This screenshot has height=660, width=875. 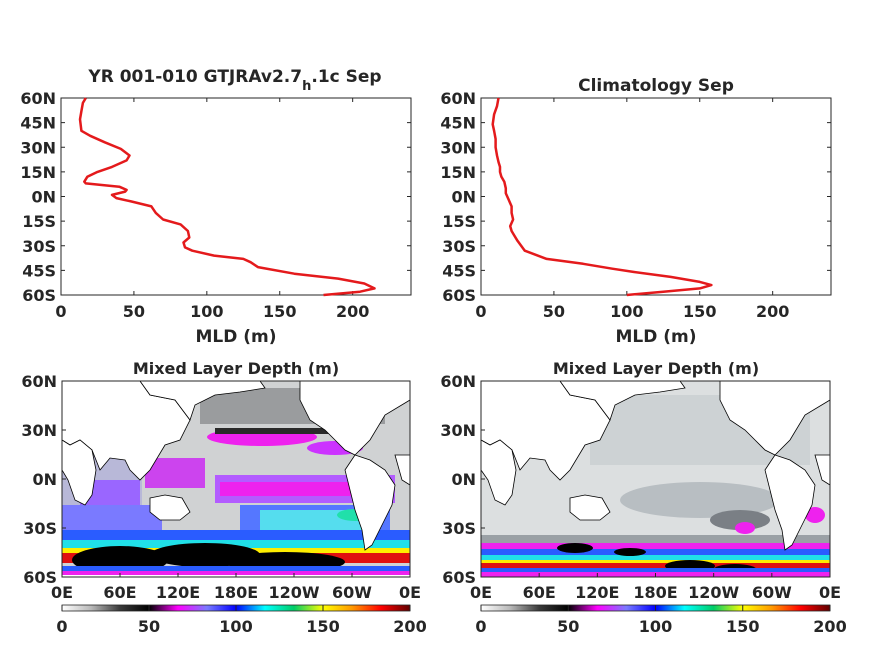 I want to click on climatology-plot-area, so click(x=656, y=196).